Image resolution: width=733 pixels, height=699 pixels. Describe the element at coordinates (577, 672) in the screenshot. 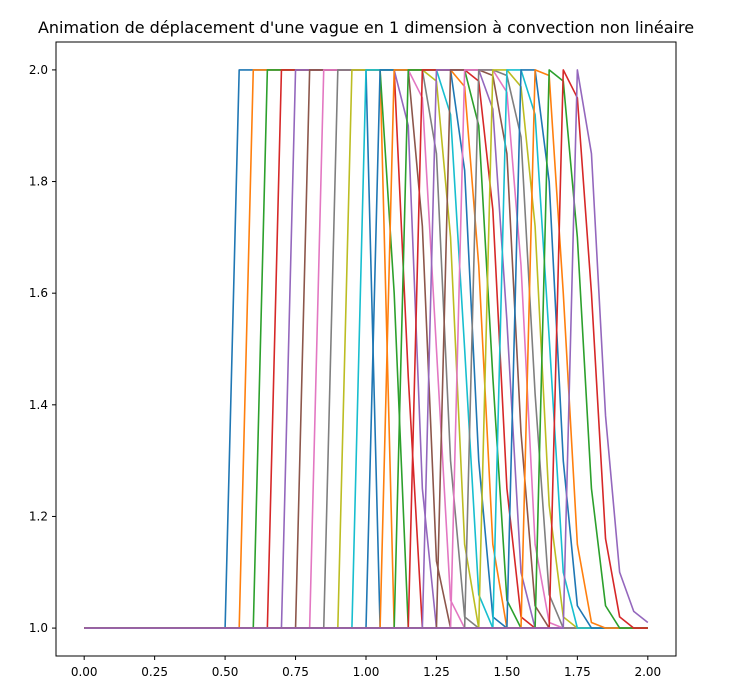

I see `x-tick-label: 1.75` at that location.